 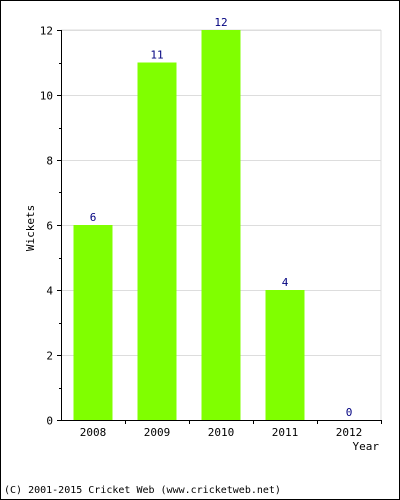 I want to click on y-tick-label: 4, so click(x=49, y=291).